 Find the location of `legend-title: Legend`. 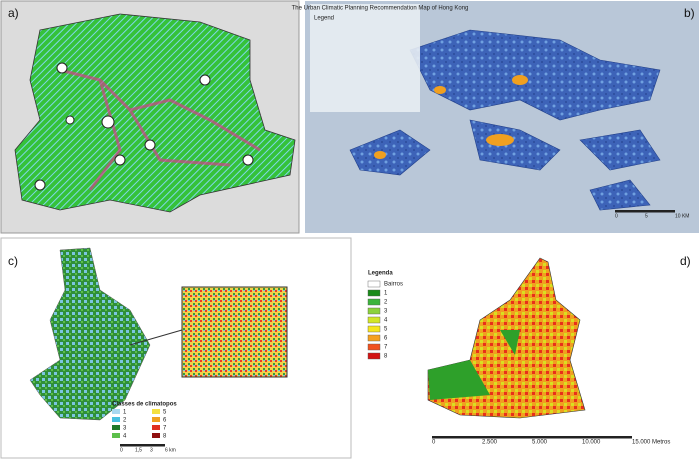

legend-title: Legend is located at coordinates (324, 19).